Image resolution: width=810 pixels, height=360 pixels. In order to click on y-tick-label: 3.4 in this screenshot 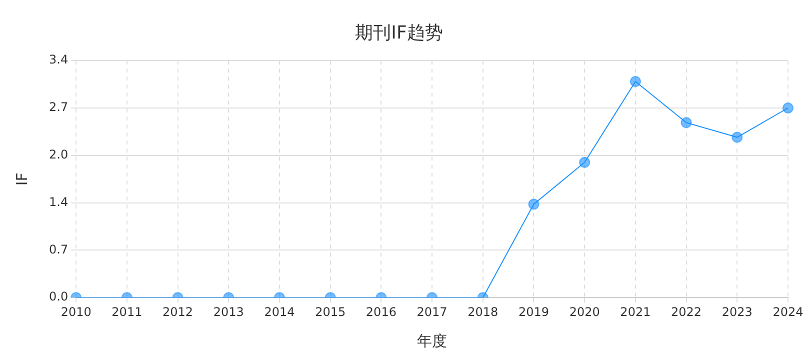, I will do `click(58, 59)`.